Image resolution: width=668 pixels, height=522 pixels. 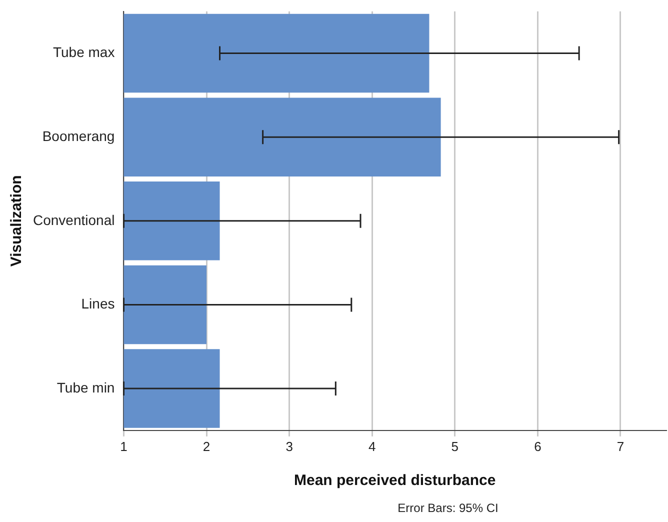 What do you see at coordinates (85, 387) in the screenshot?
I see `y-tick-label: Tube min` at bounding box center [85, 387].